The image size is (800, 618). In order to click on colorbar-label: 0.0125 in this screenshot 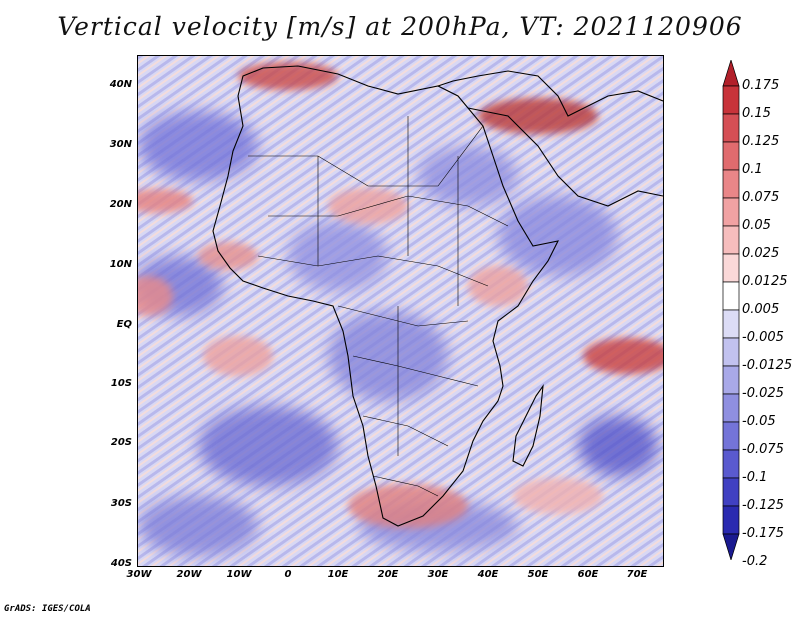, I will do `click(765, 281)`.